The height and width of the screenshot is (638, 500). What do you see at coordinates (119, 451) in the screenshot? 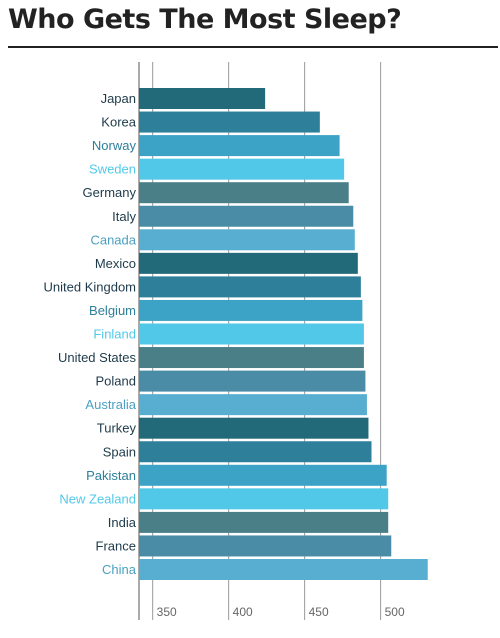
I see `category-label: Spain` at bounding box center [119, 451].